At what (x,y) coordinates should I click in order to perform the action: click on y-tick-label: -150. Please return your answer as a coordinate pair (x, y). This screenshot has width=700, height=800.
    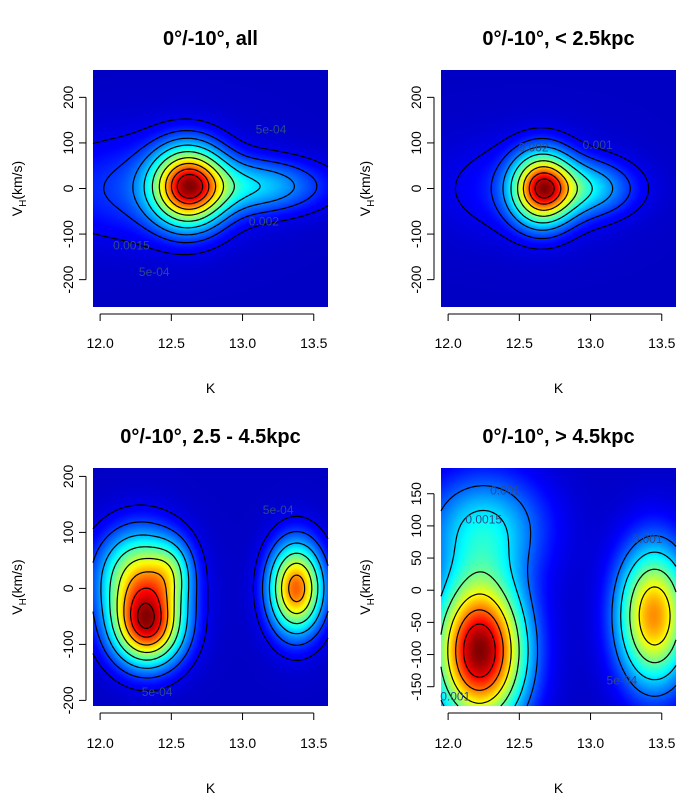
    Looking at the image, I should click on (416, 686).